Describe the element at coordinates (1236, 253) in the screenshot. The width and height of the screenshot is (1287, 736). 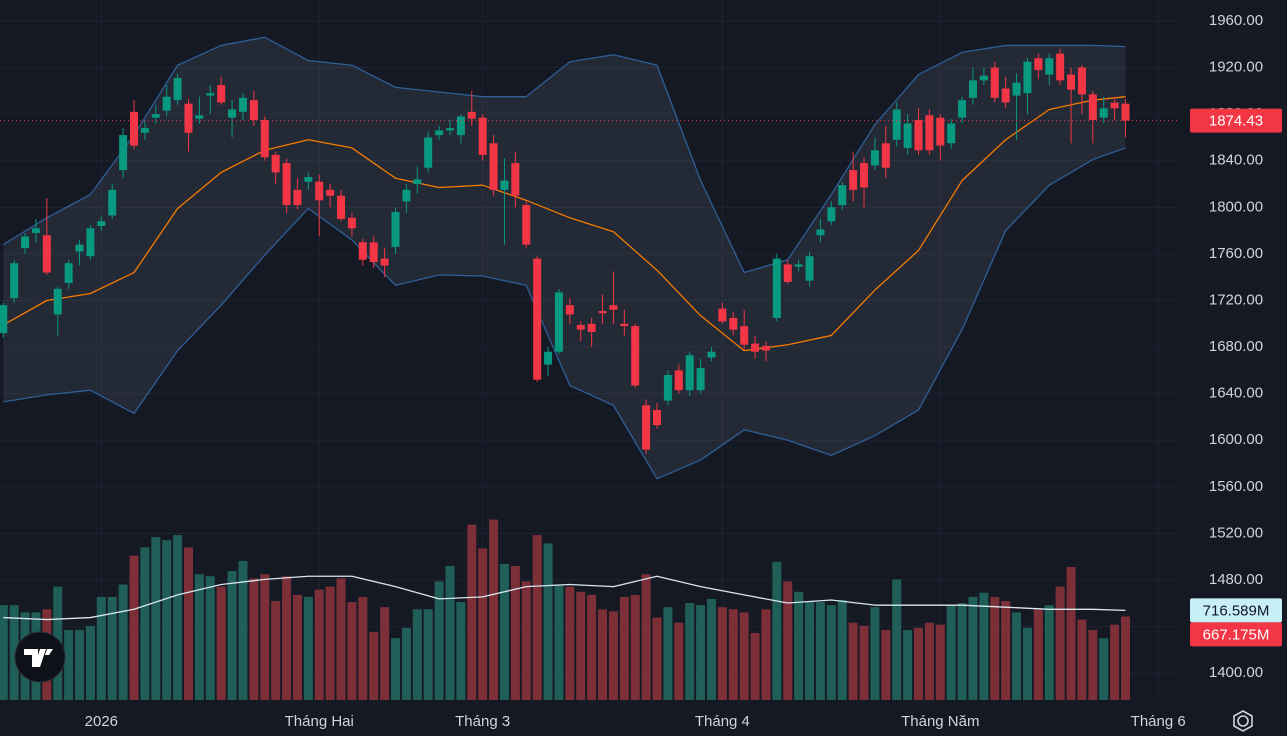
I see `y-tick-label: 1760.00` at that location.